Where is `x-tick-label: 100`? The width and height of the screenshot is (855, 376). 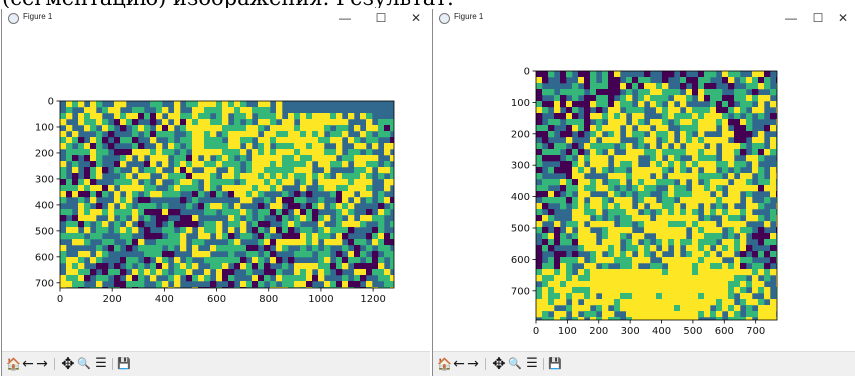 x-tick-label: 100 is located at coordinates (567, 331).